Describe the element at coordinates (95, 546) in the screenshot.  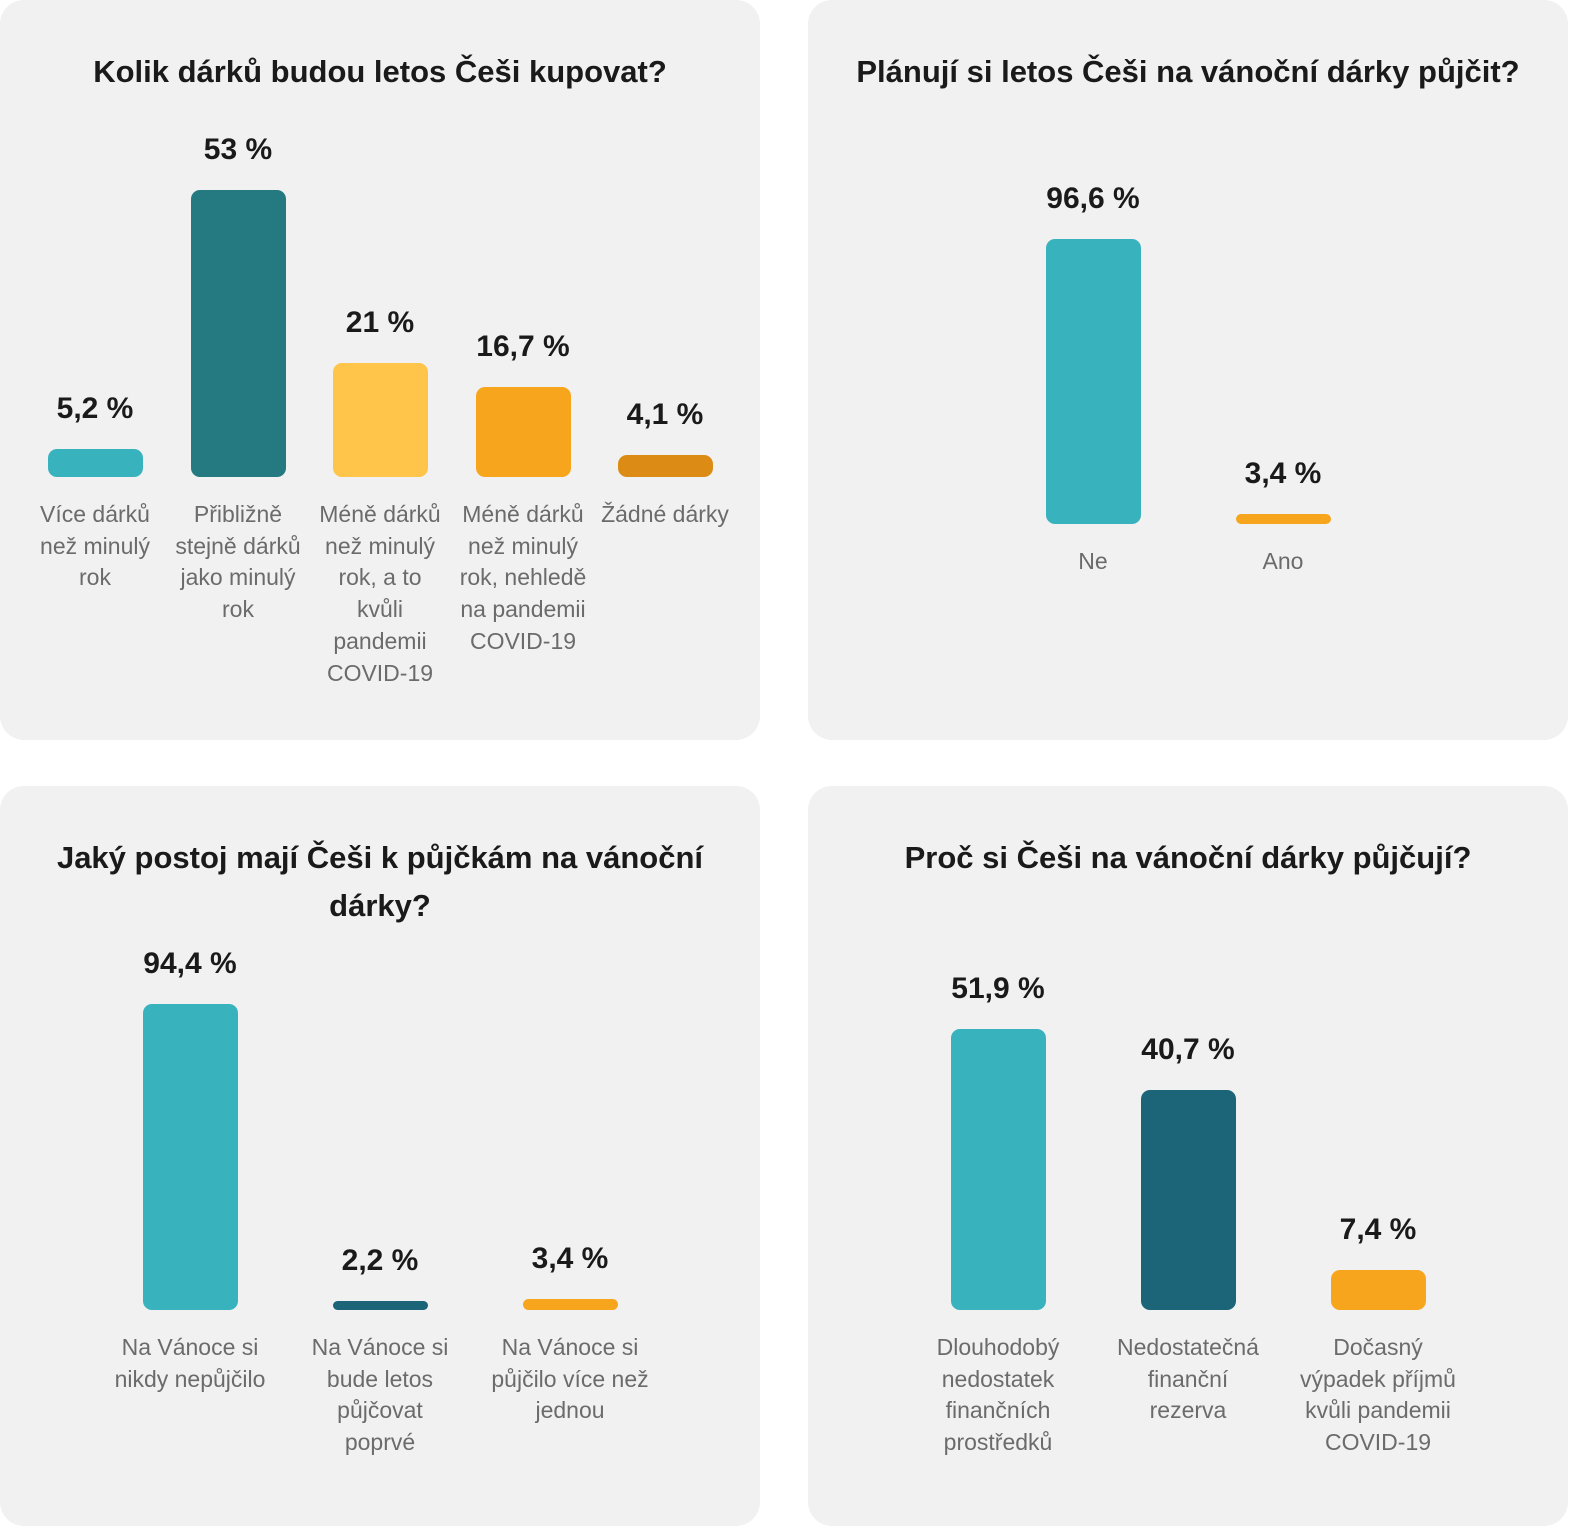
I see `category-label: Více dárků než minulý rok` at that location.